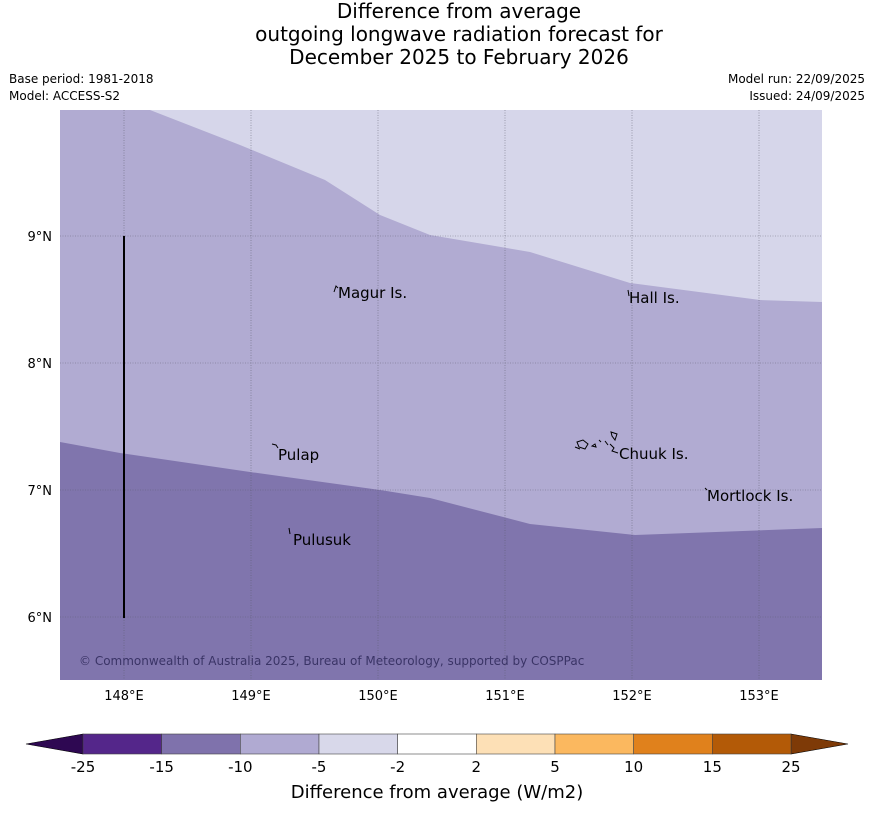  I want to click on lon-label-149e: 149°E, so click(251, 696).